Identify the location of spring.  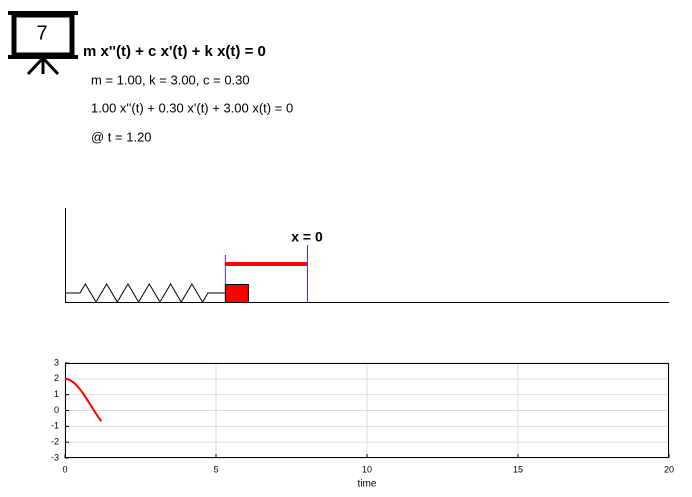
(145, 293).